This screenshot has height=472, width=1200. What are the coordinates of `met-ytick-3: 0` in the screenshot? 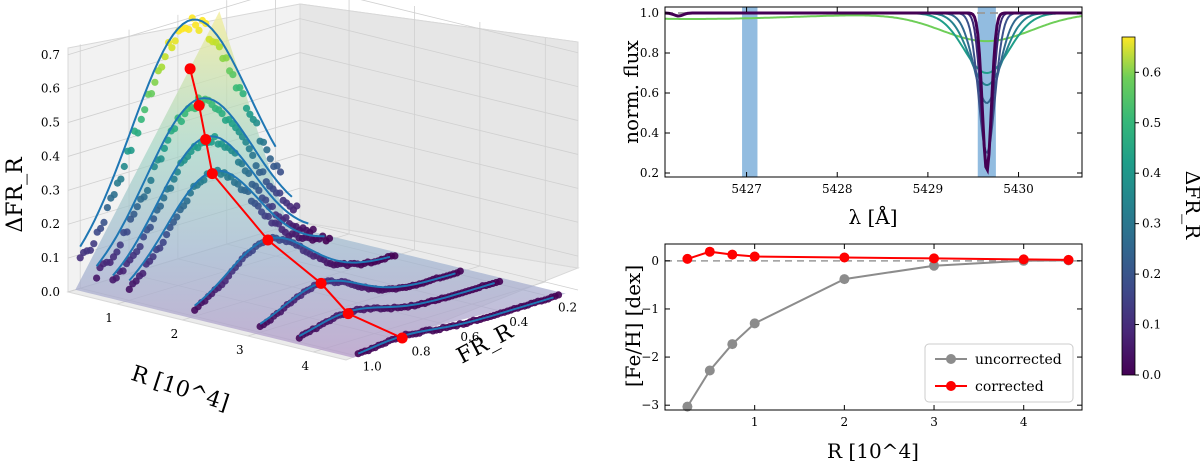 It's located at (655, 261).